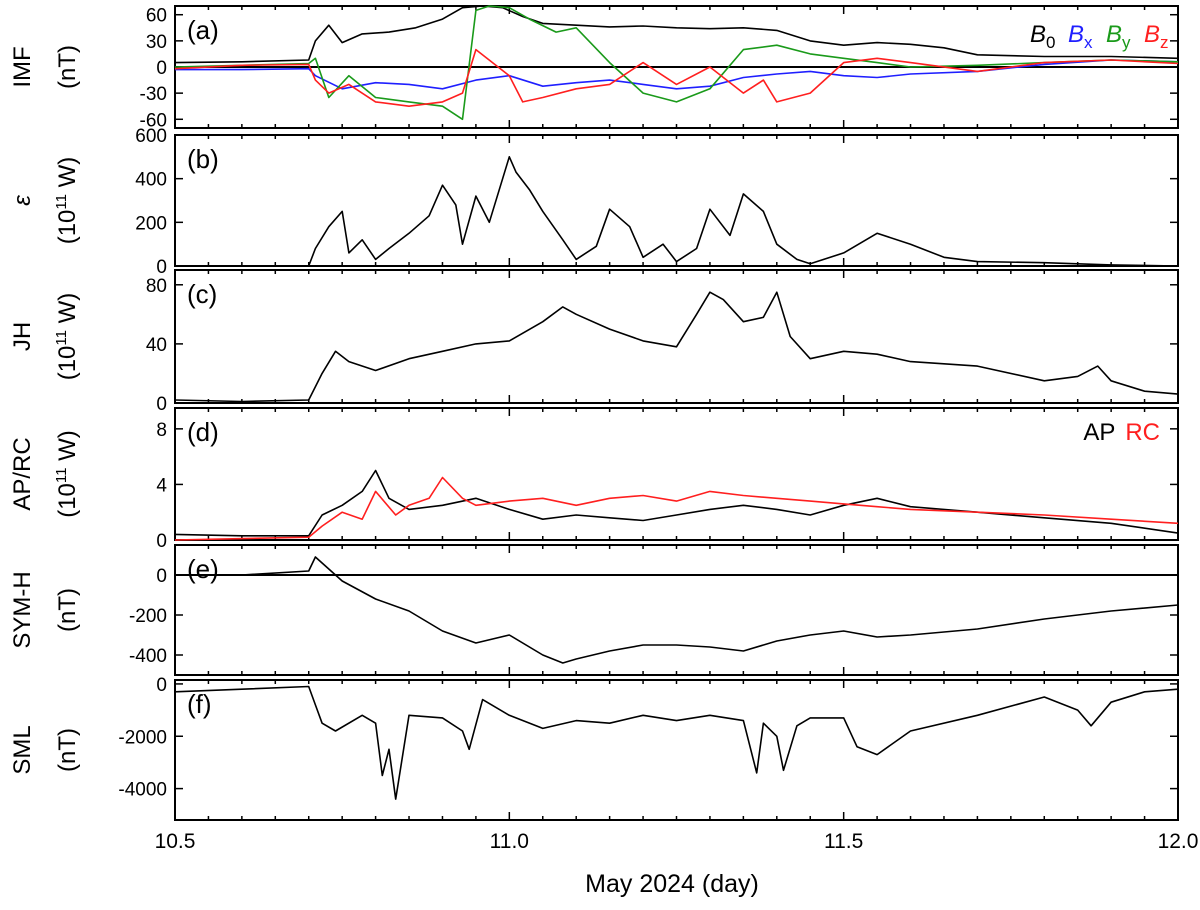 Image resolution: width=1200 pixels, height=910 pixels. Describe the element at coordinates (175, 841) in the screenshot. I see `x-tick-label: 10.5` at that location.